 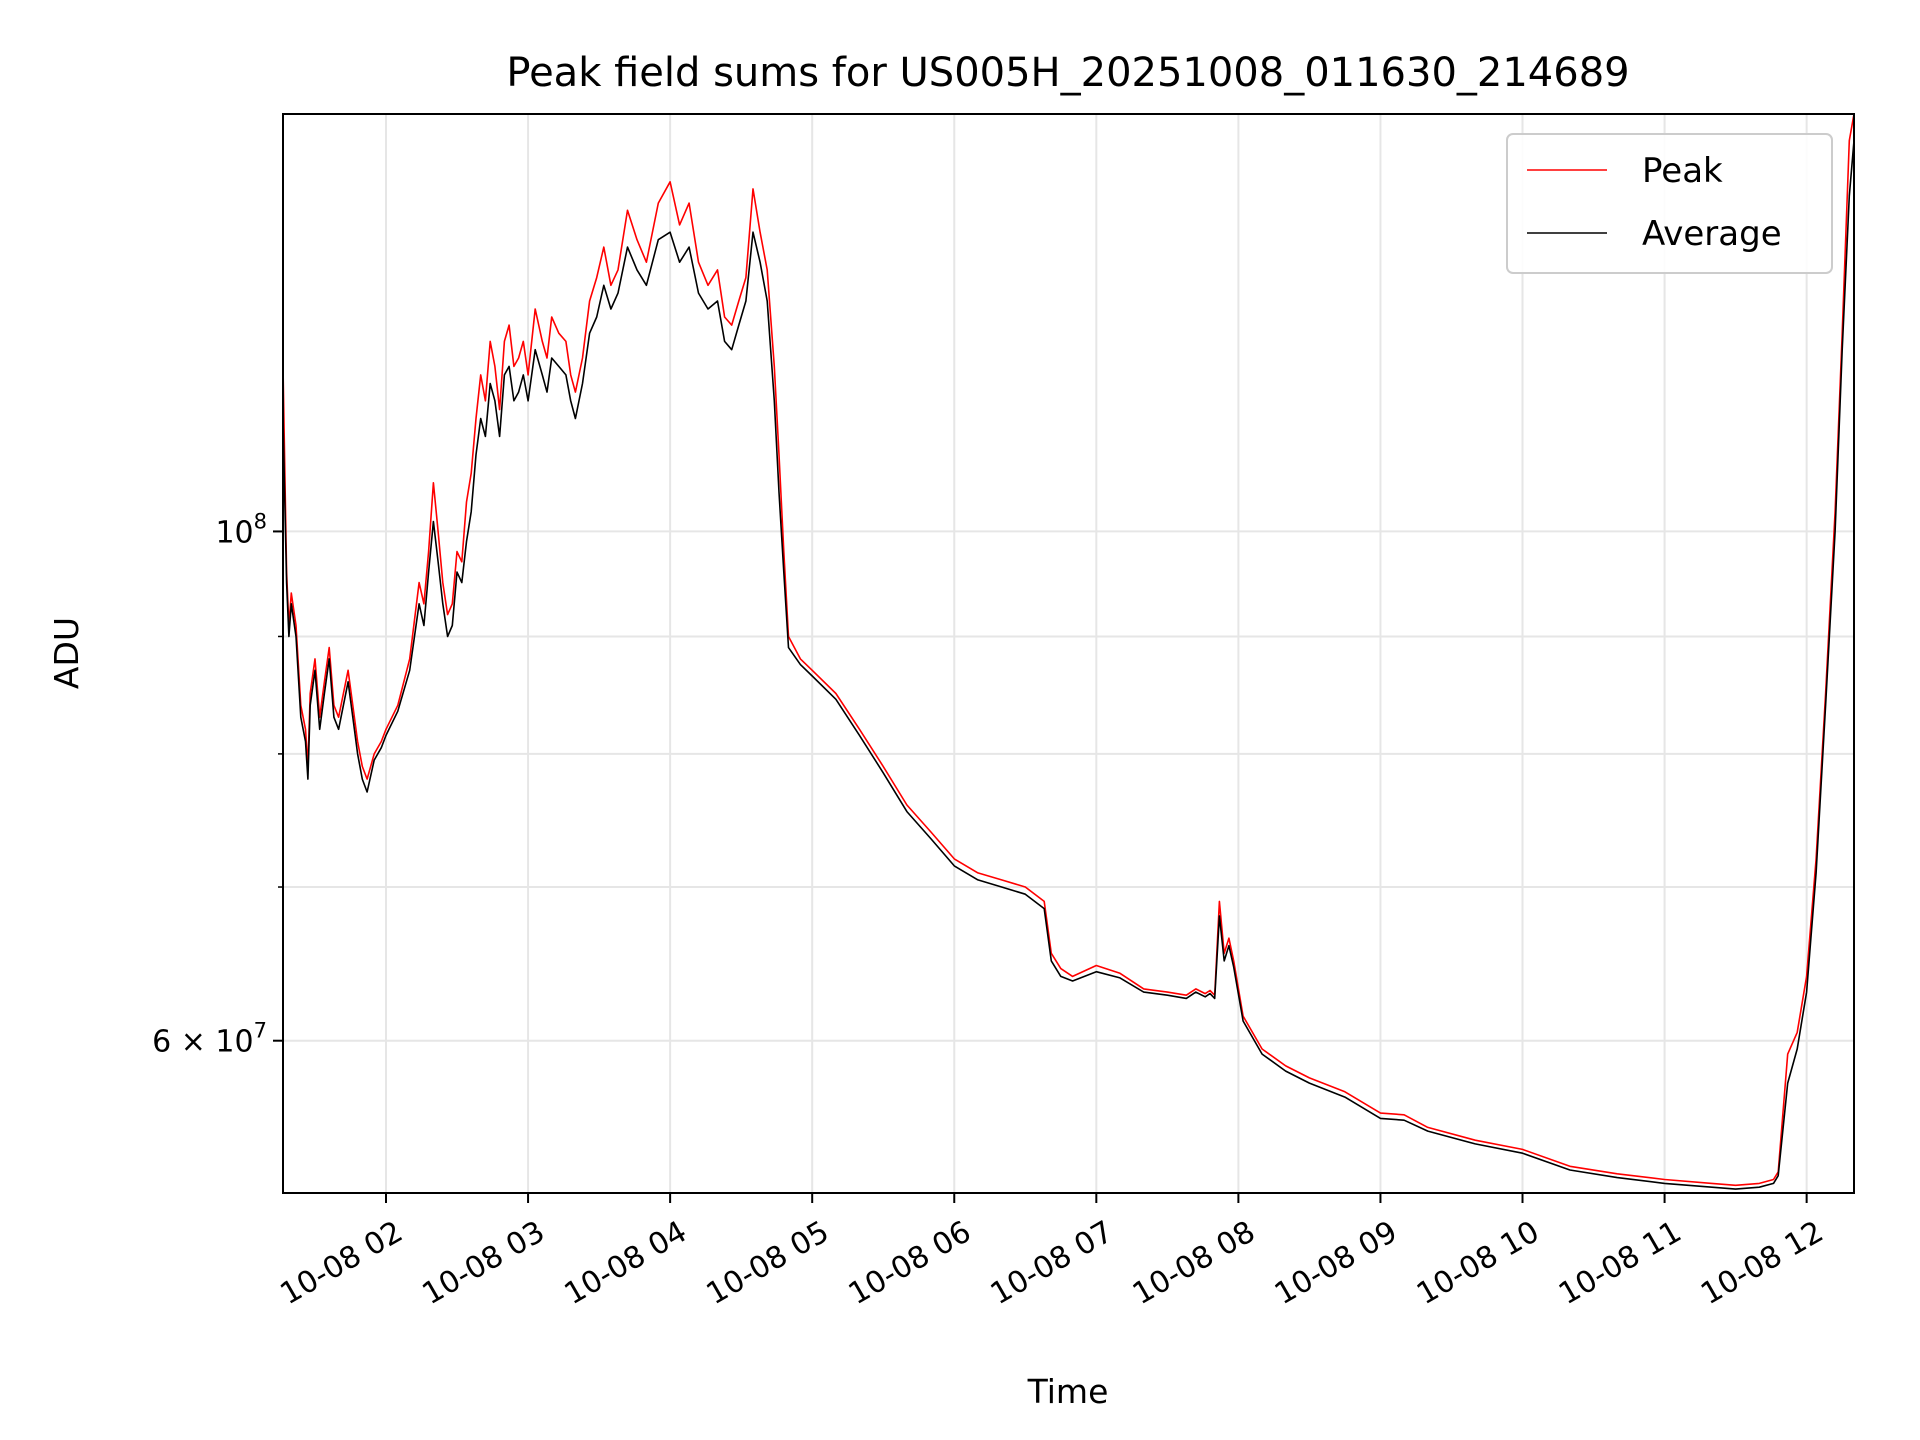 What do you see at coordinates (1478, 1263) in the screenshot?
I see `x-tick-label: 10-08 10` at bounding box center [1478, 1263].